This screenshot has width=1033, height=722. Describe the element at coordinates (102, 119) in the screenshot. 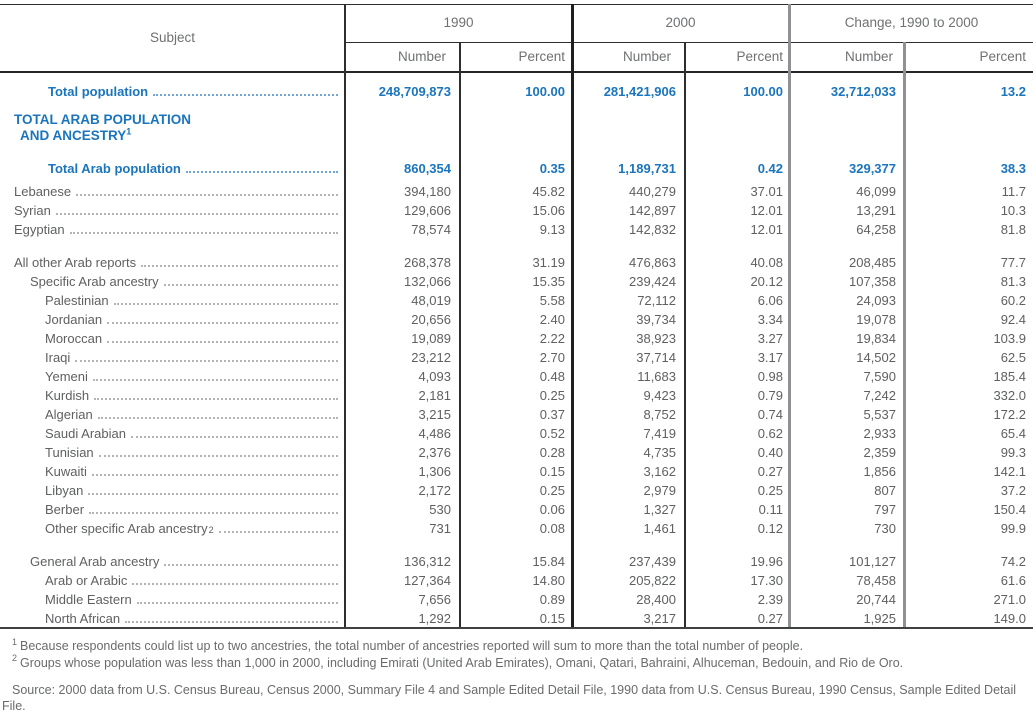

I see `section-heading-line: TOTAL ARAB POPULATION` at that location.